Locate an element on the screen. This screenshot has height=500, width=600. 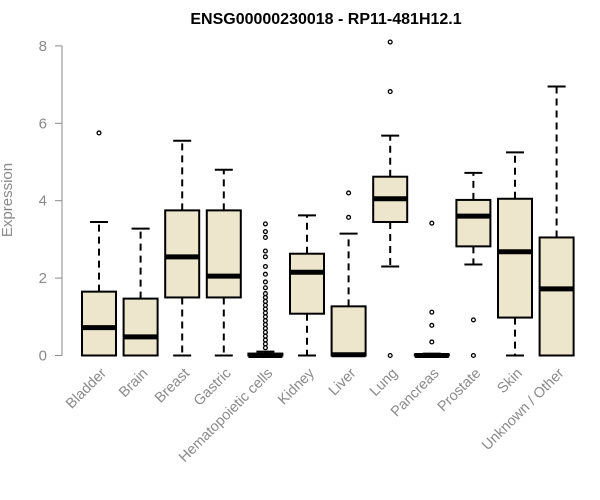
box-hematopoietic-cells is located at coordinates (265, 289).